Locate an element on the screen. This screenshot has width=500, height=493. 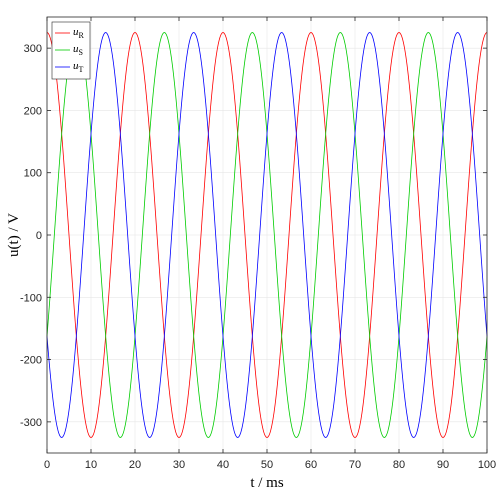
y-tick-labels: -300 -200 -100 0 100 200 300 is located at coordinates (31, 236).